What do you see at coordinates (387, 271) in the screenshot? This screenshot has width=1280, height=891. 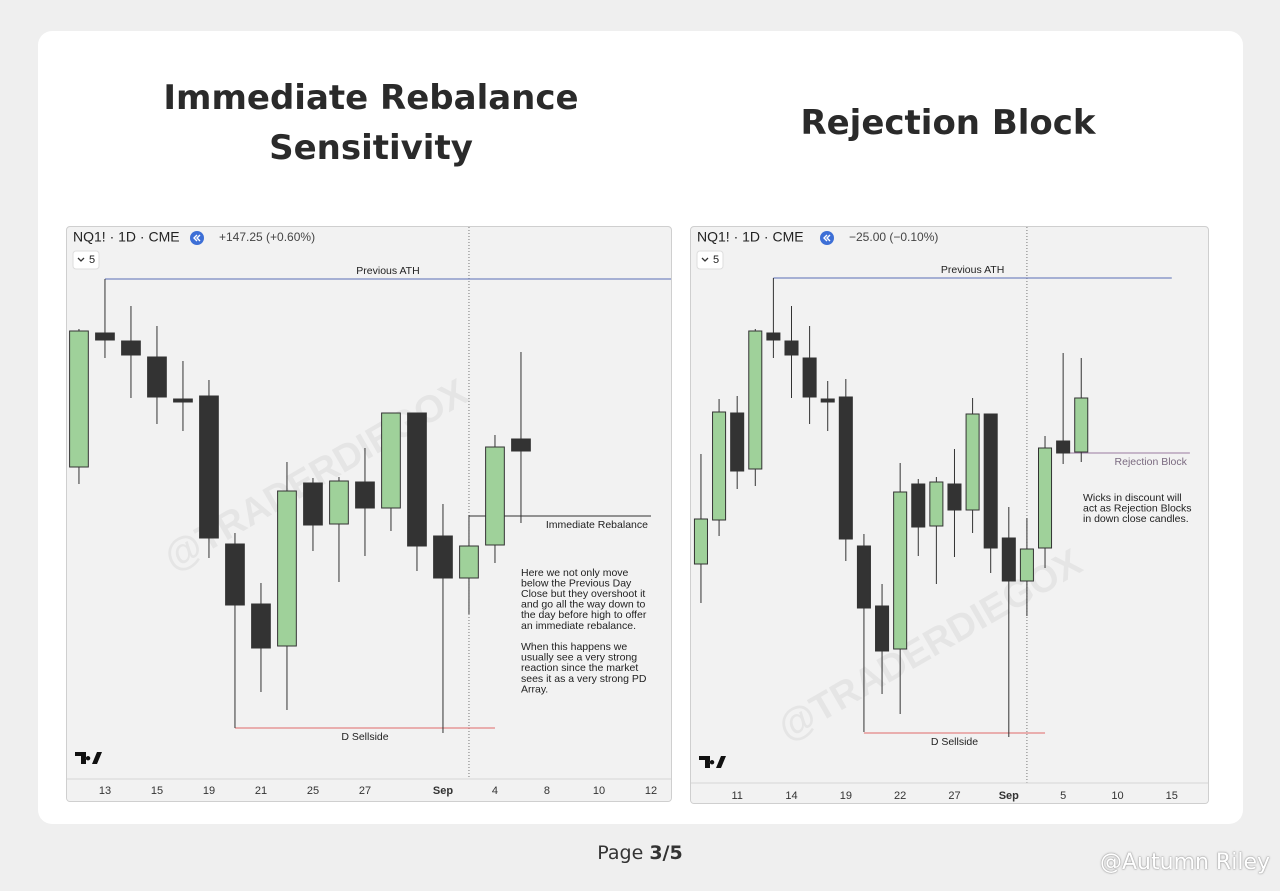 I see `level-label: Previous ATH` at bounding box center [387, 271].